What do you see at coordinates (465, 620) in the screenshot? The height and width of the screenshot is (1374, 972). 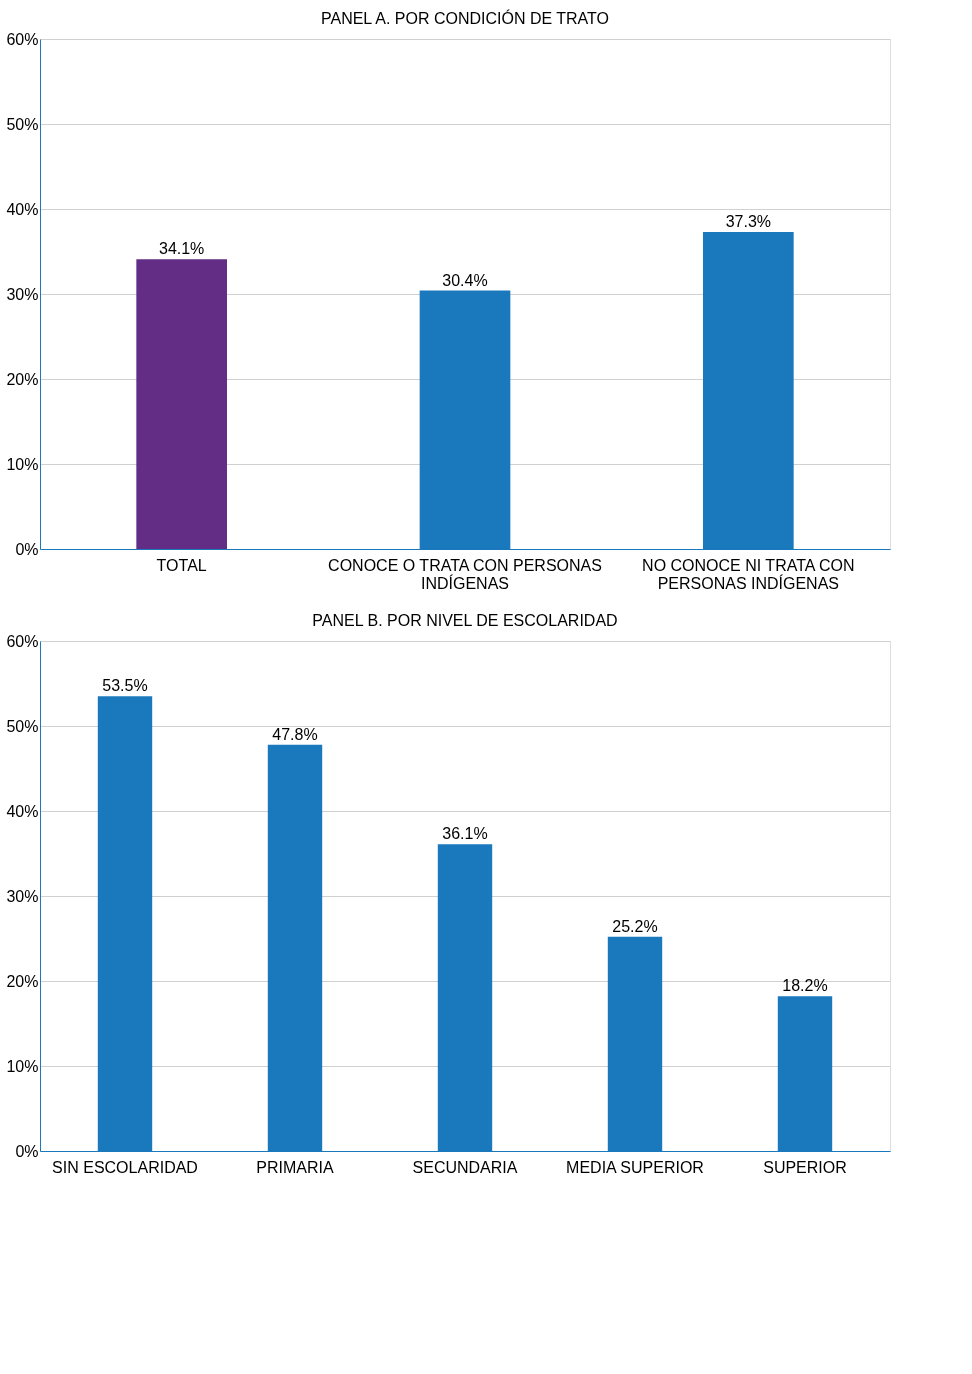 I see `chart-title: PANEL B. POR NIVEL DE ESCOLARIDAD` at bounding box center [465, 620].